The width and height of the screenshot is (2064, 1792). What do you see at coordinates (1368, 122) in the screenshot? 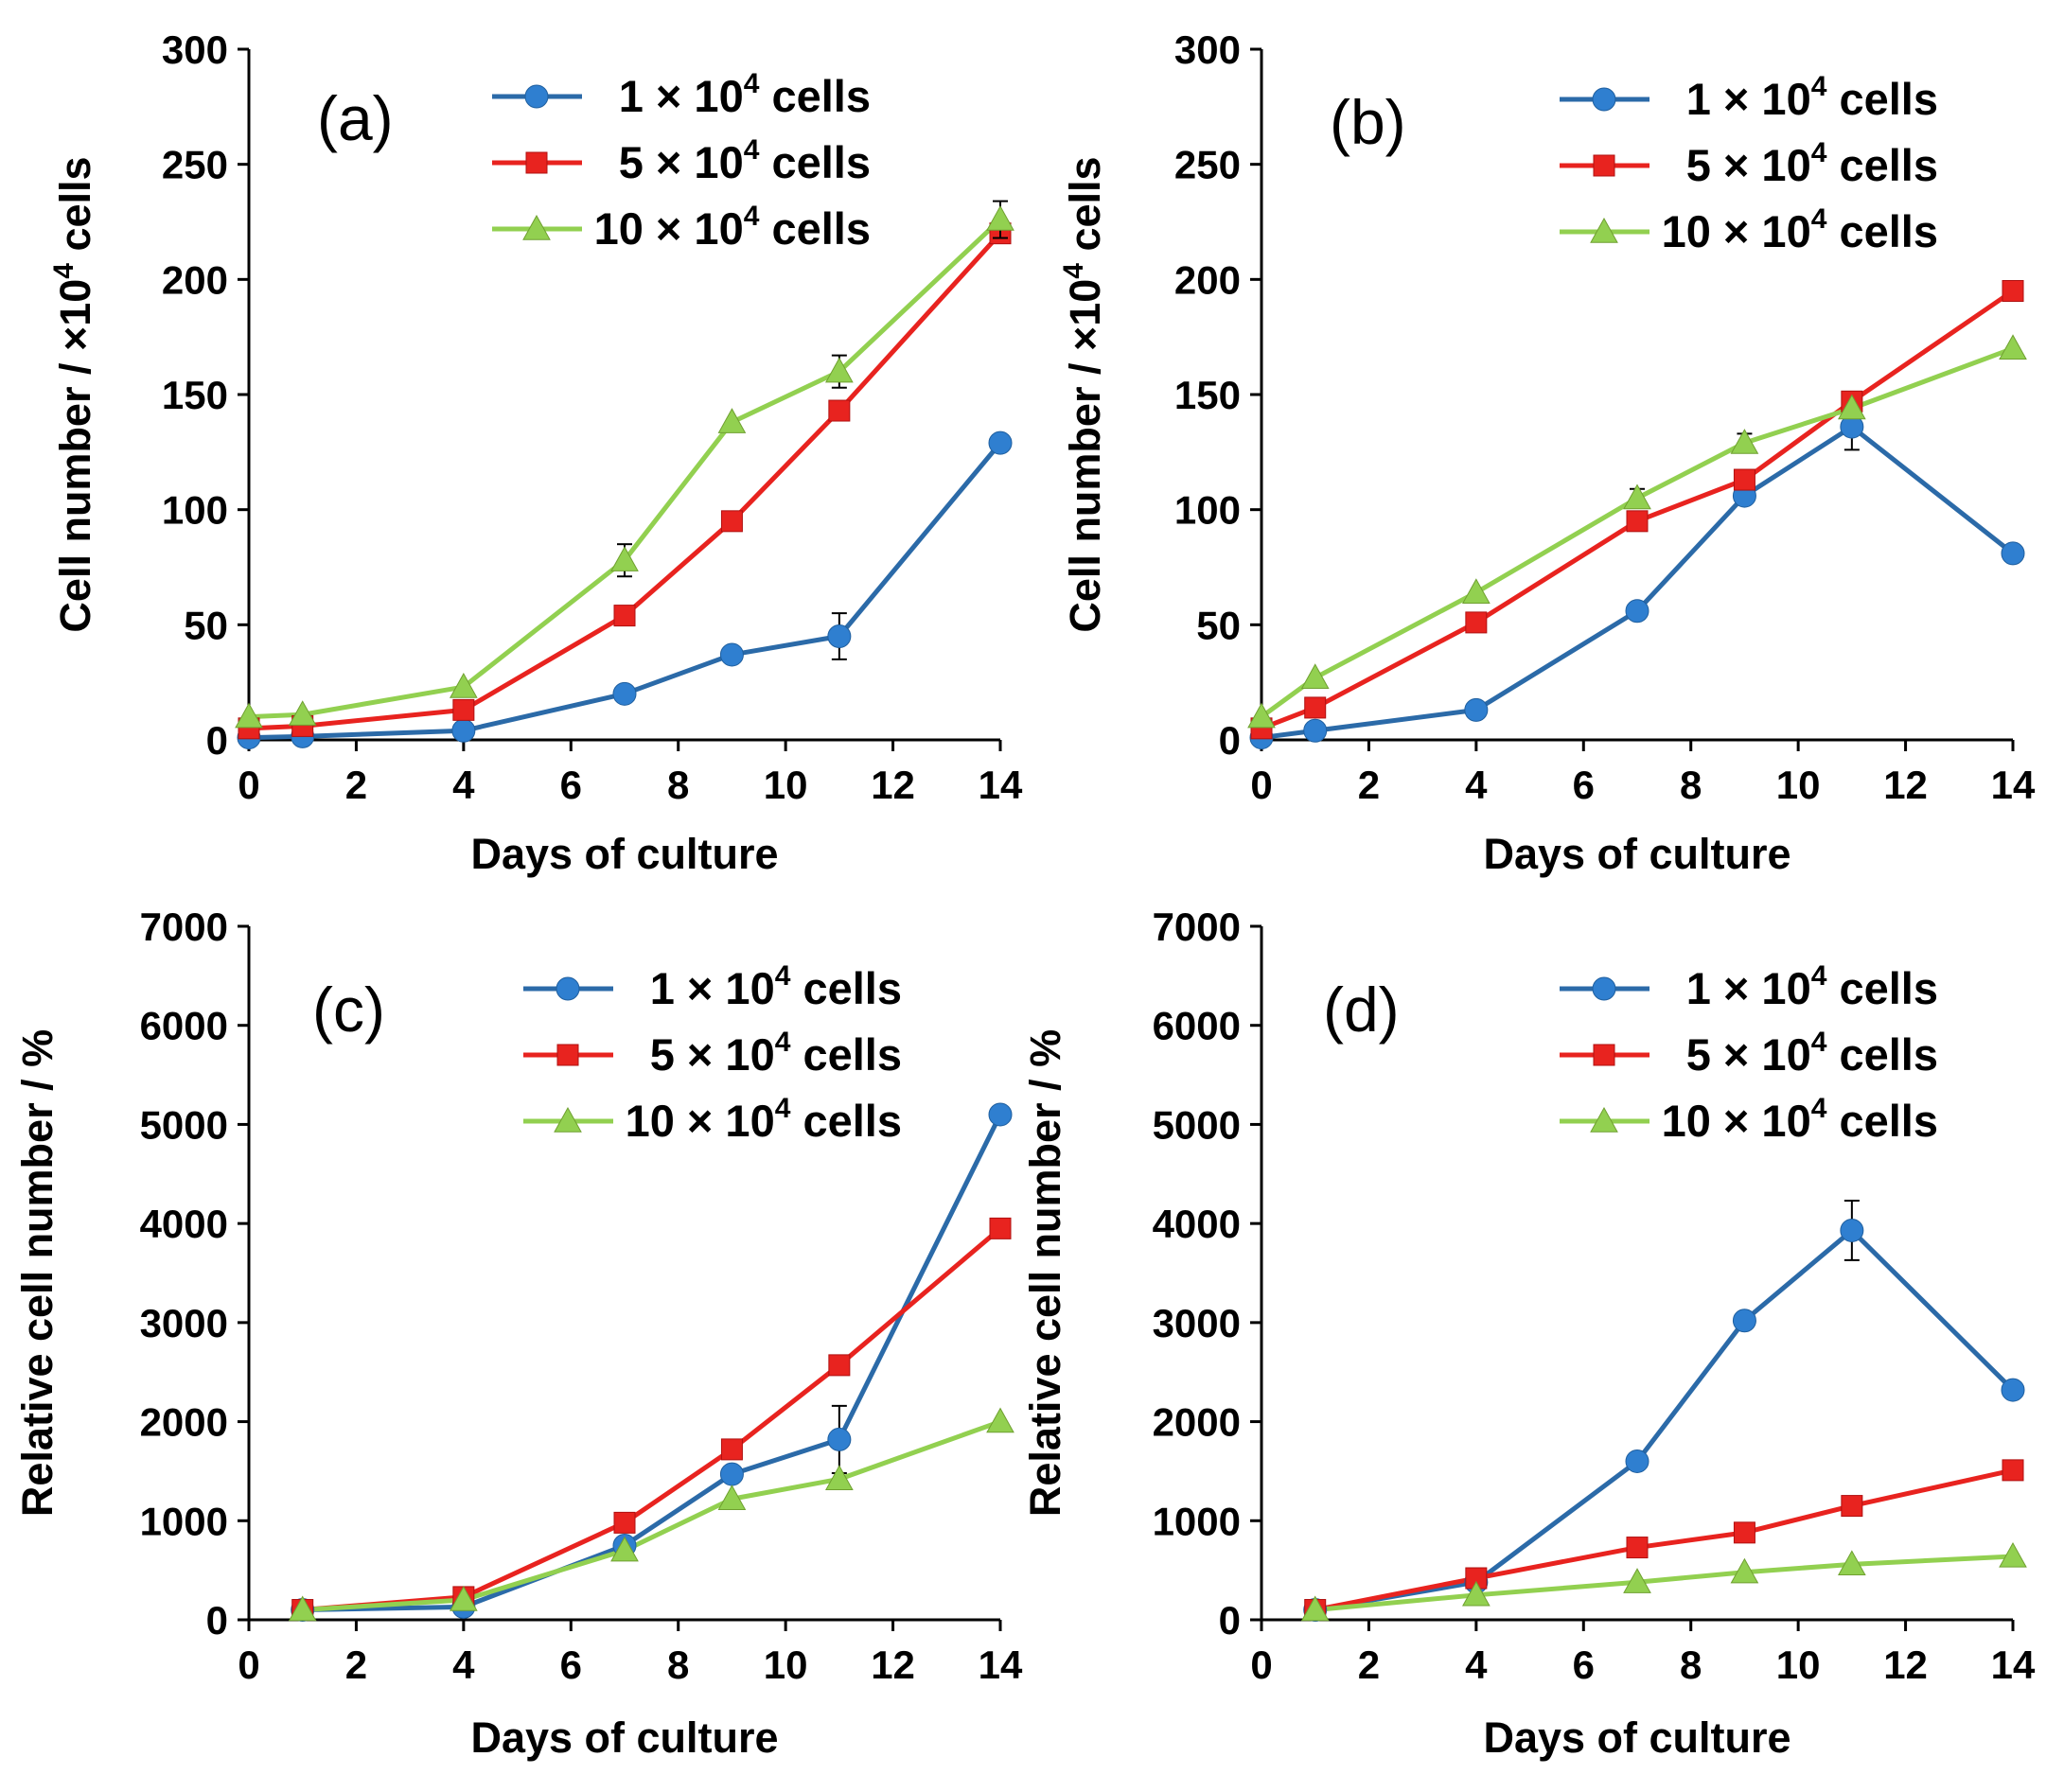
I see `panel-label: (b)` at bounding box center [1368, 122].